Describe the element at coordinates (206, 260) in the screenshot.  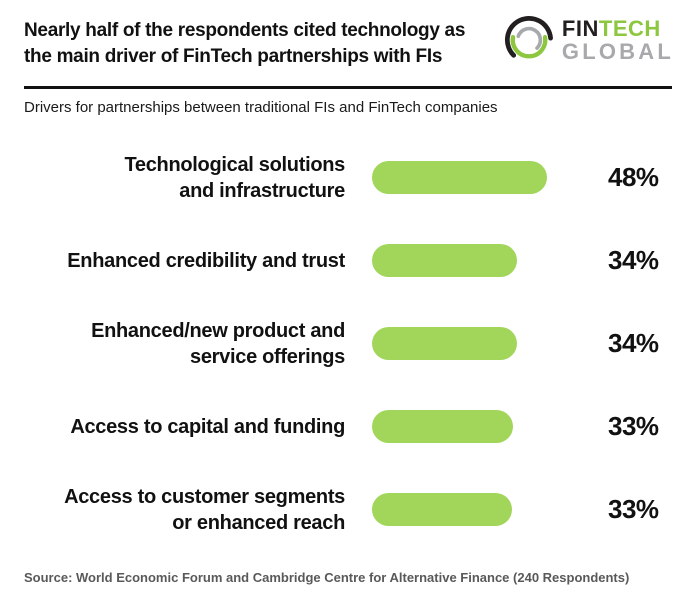
I see `category-label: Enhanced credibility and trust` at that location.